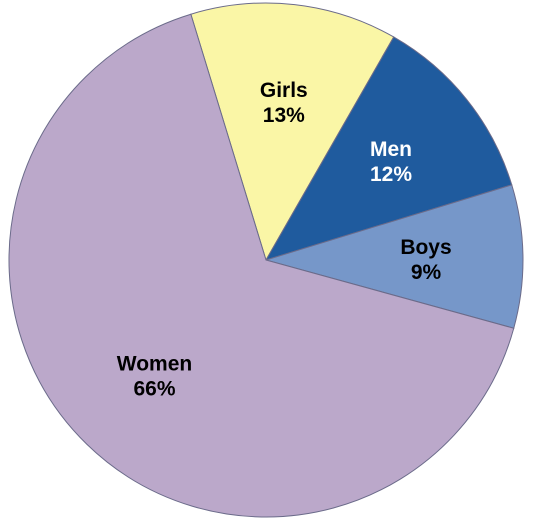 This screenshot has height=523, width=535. Describe the element at coordinates (391, 149) in the screenshot. I see `slice-label-men: Men` at that location.